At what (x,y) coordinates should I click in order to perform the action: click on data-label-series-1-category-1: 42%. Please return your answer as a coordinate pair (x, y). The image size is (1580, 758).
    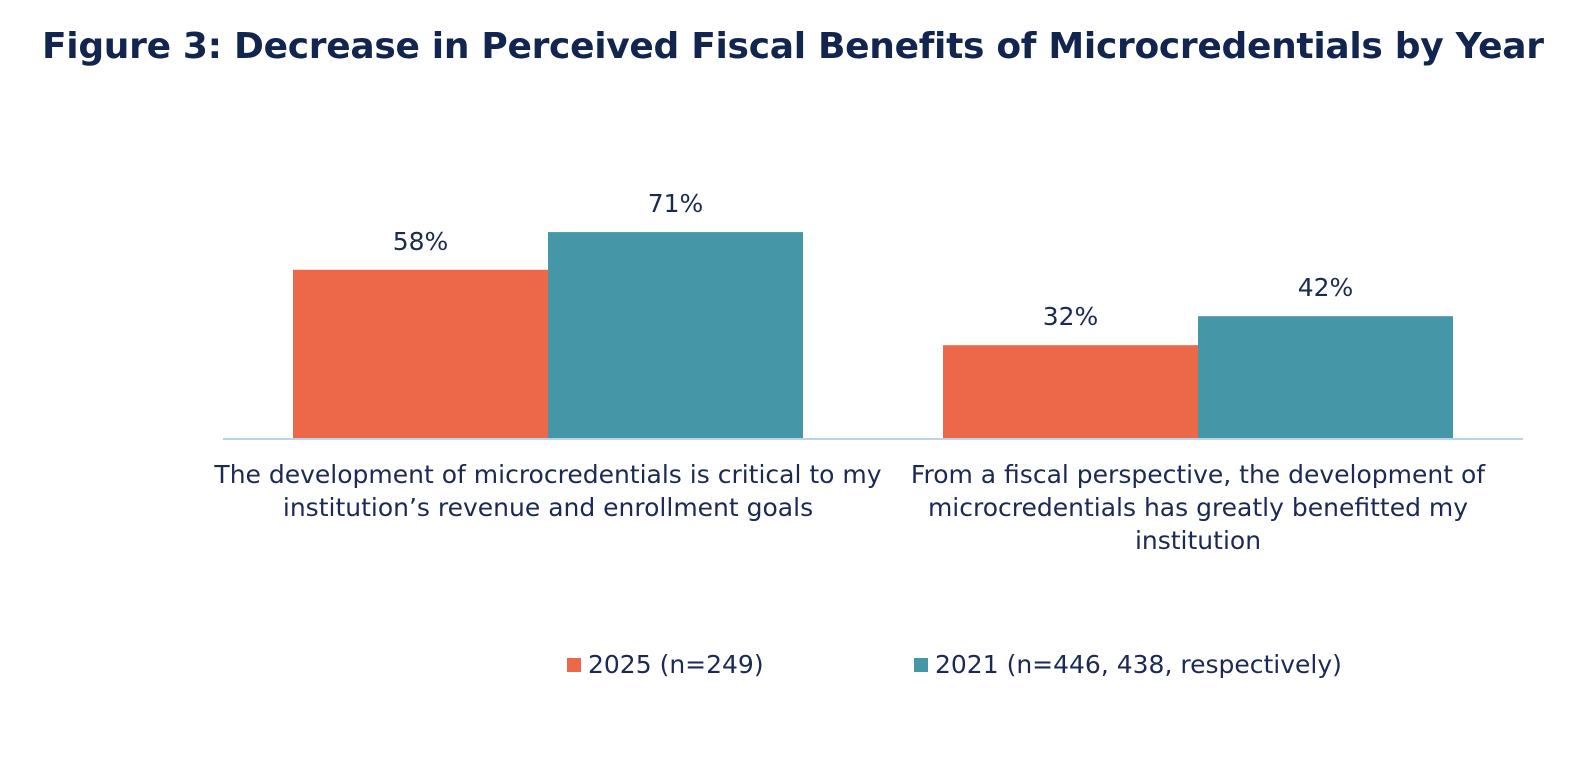
    Looking at the image, I should click on (1326, 287).